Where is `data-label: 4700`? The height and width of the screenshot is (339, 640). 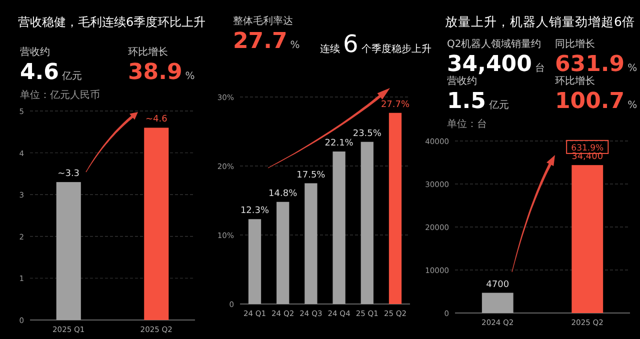
data-label: 4700 is located at coordinates (498, 285).